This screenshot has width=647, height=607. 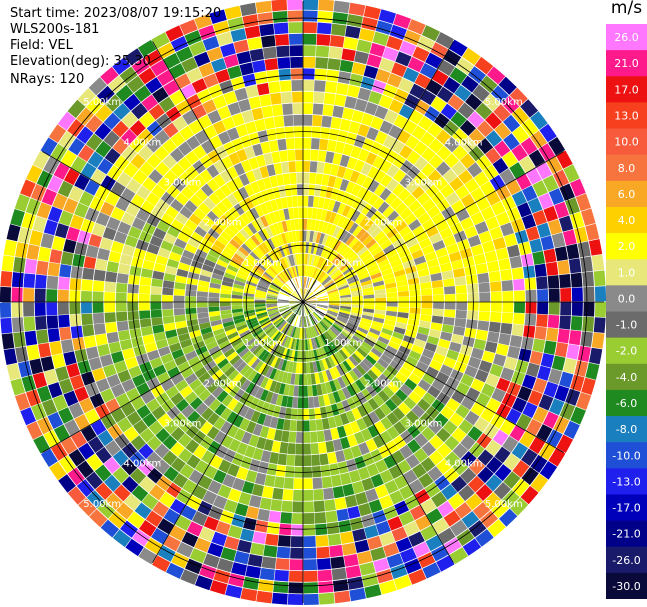 What do you see at coordinates (263, 343) in the screenshot?
I see `range-ring-label: 1.00km` at bounding box center [263, 343].